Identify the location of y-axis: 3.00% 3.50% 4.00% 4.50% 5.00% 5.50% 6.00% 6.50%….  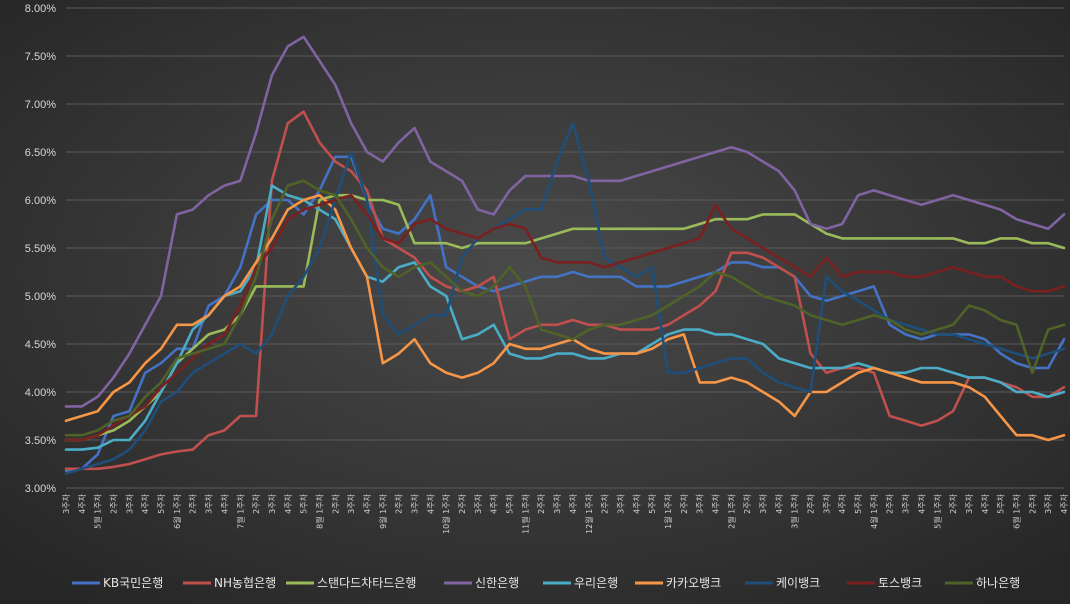
(40, 249).